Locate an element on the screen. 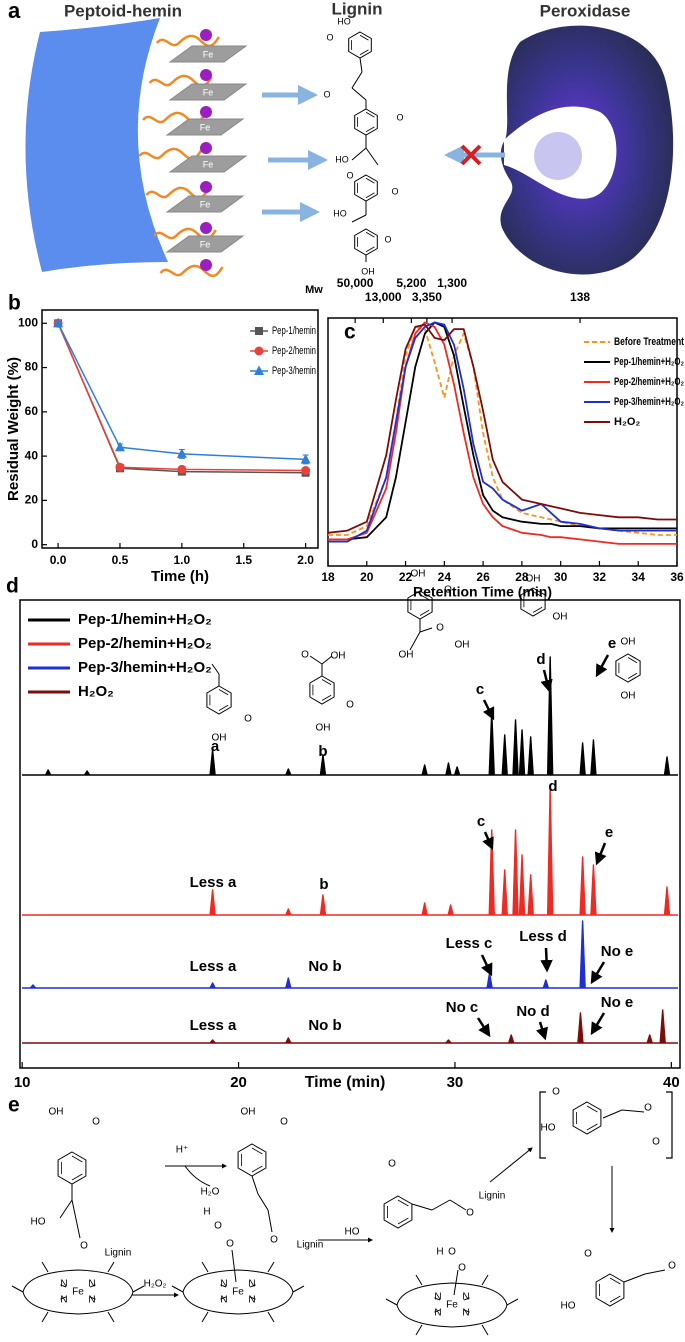 The image size is (685, 1342). peak-annotation: b is located at coordinates (322, 751).